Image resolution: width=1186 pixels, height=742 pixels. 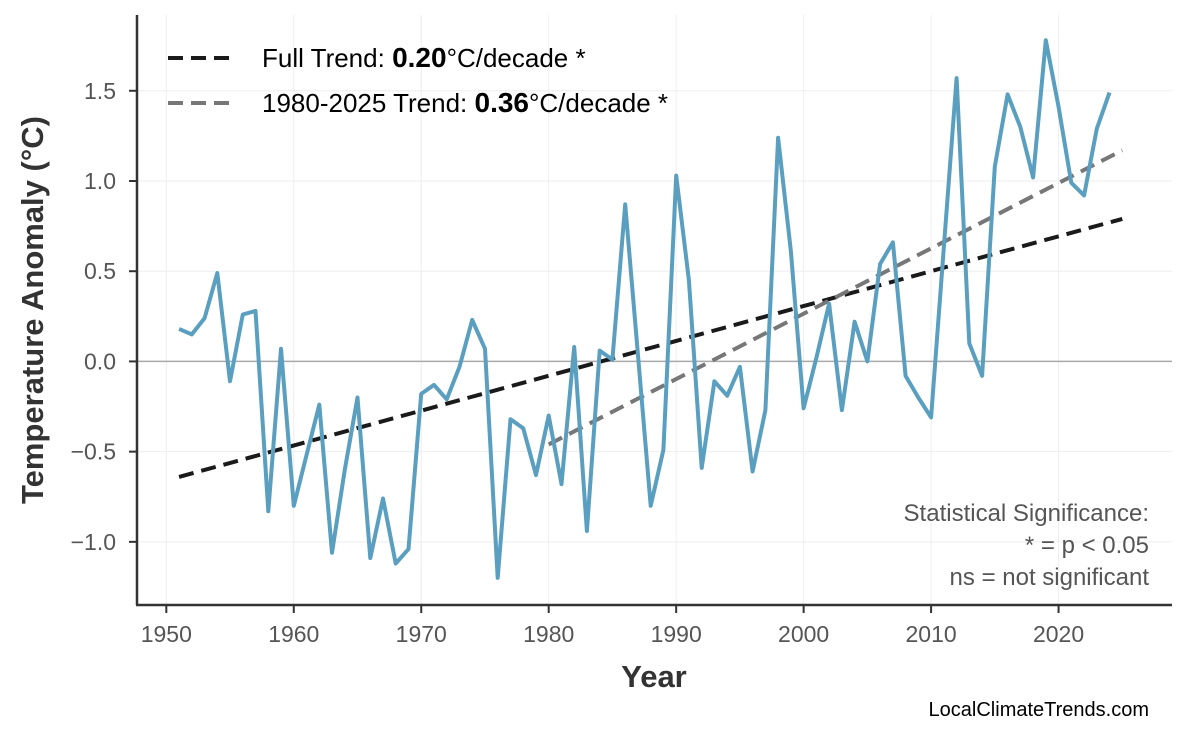 What do you see at coordinates (1050, 577) in the screenshot?
I see `annotation-line: ns = not significant` at bounding box center [1050, 577].